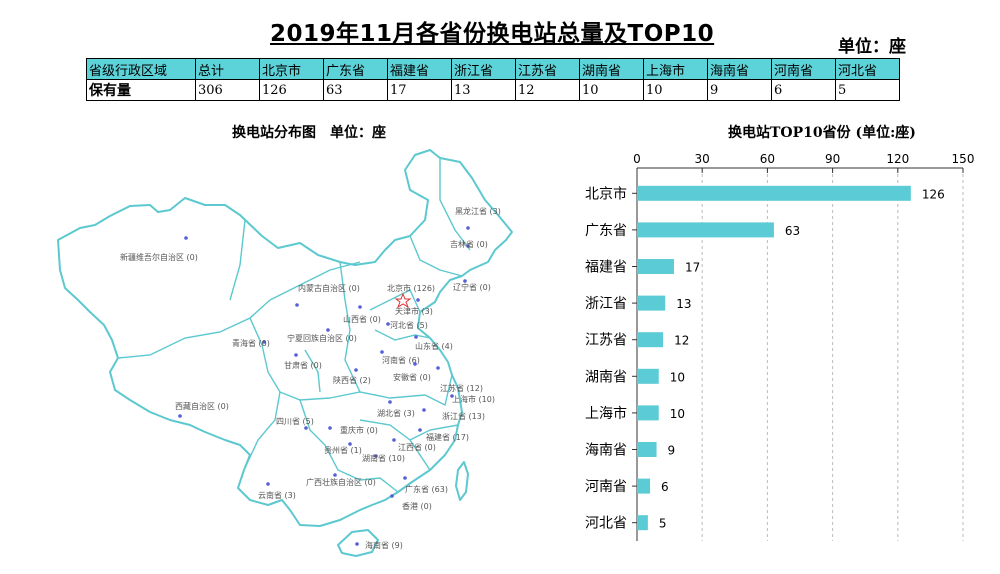  I want to click on category-label: 浙江省, so click(606, 304).